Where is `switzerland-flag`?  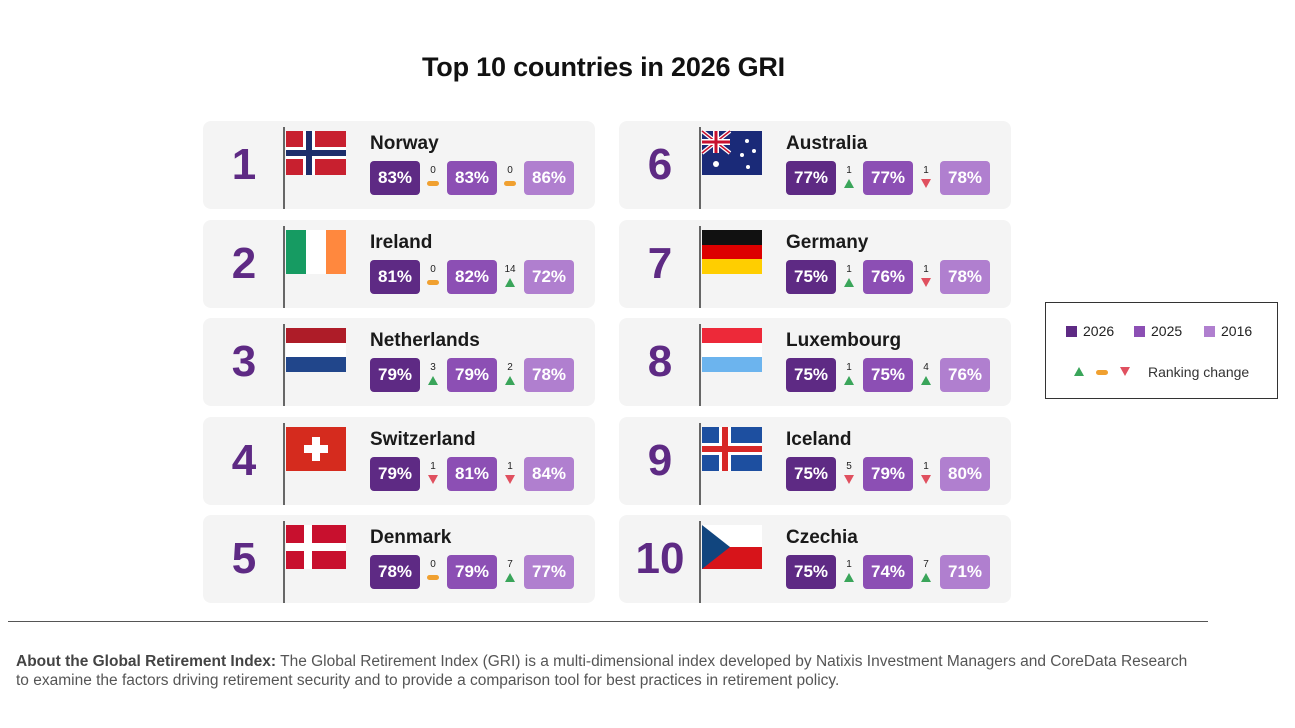 switzerland-flag is located at coordinates (318, 463).